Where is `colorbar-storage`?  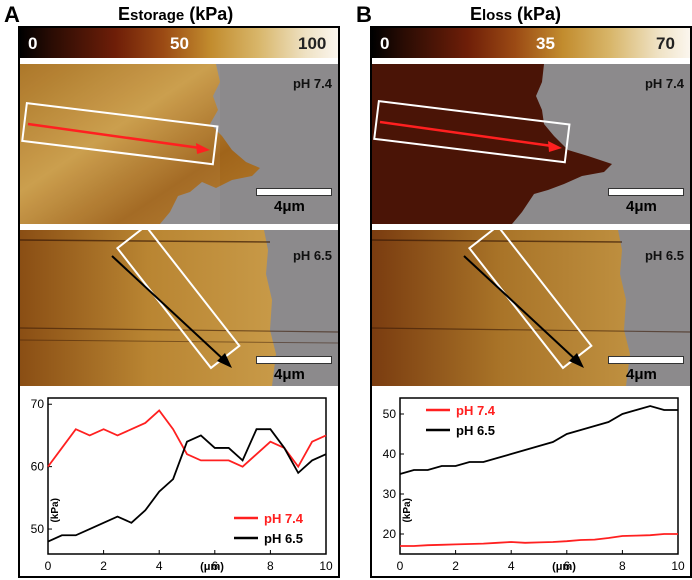 colorbar-storage is located at coordinates (179, 43).